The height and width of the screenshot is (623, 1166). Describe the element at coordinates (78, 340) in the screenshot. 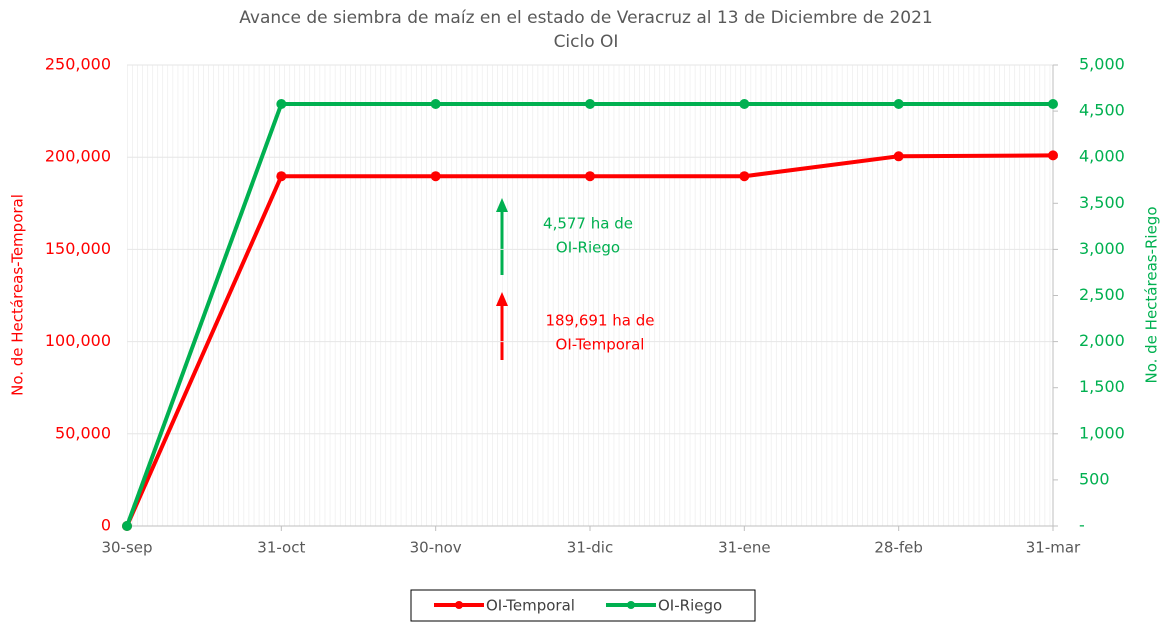

I see `y-tick-label: 100,000` at that location.